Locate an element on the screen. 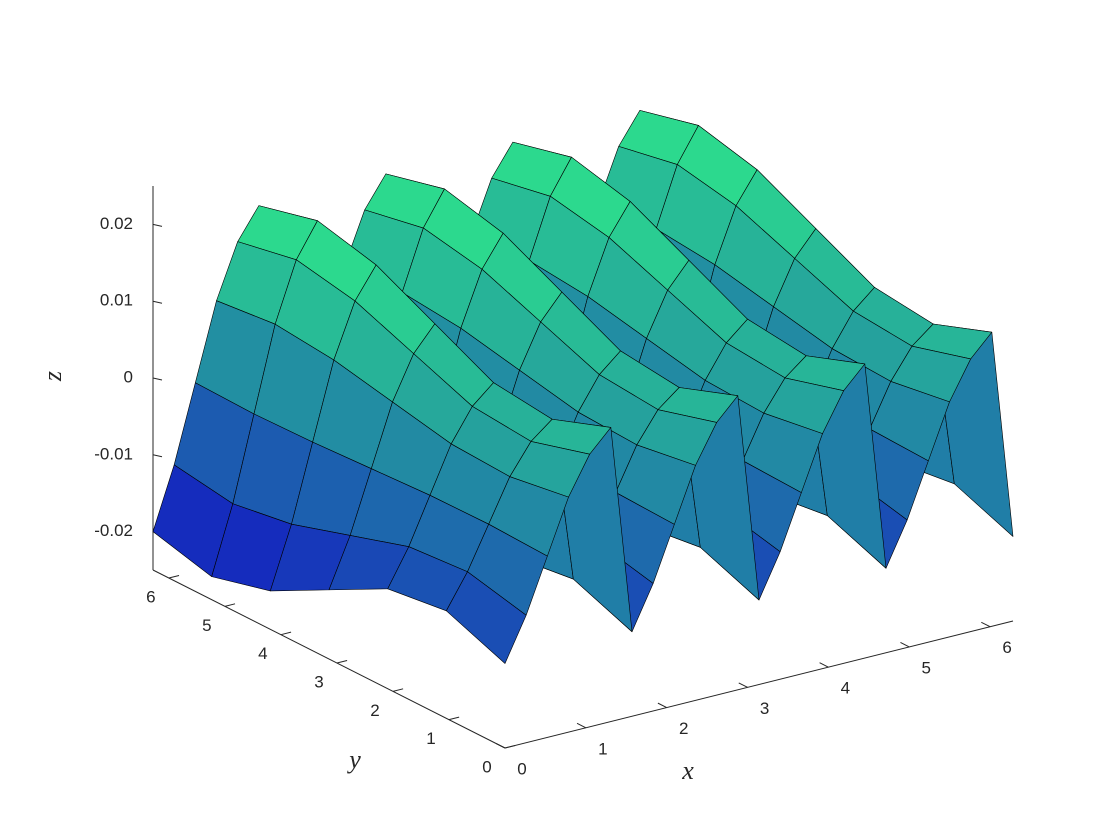 The image size is (1120, 840). y-tick-label: 5 is located at coordinates (206, 625).